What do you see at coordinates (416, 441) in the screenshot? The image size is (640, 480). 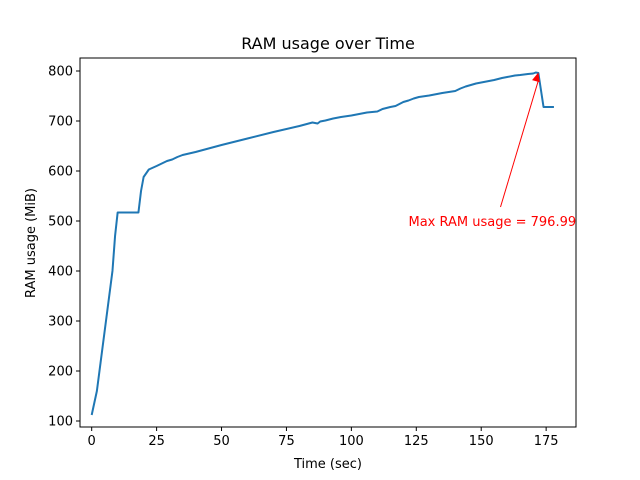 I see `x-tick-label-125: 125` at bounding box center [416, 441].